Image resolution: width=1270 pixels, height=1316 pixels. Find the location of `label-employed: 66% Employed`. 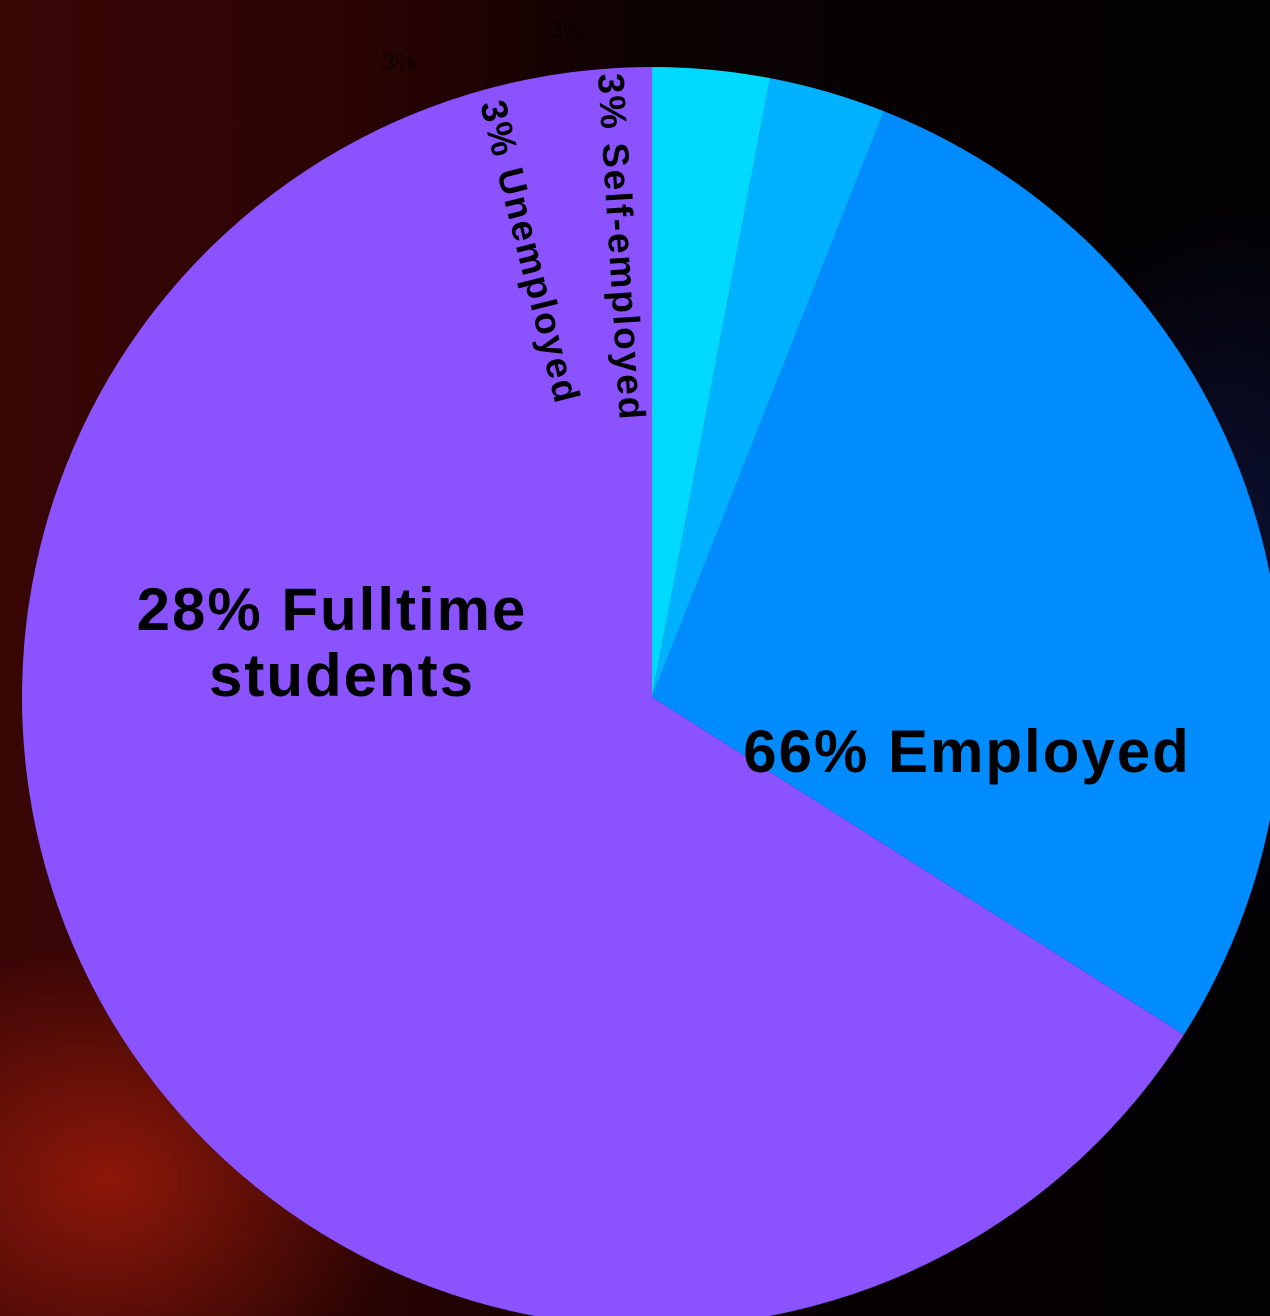

label-employed: 66% Employed is located at coordinates (967, 751).